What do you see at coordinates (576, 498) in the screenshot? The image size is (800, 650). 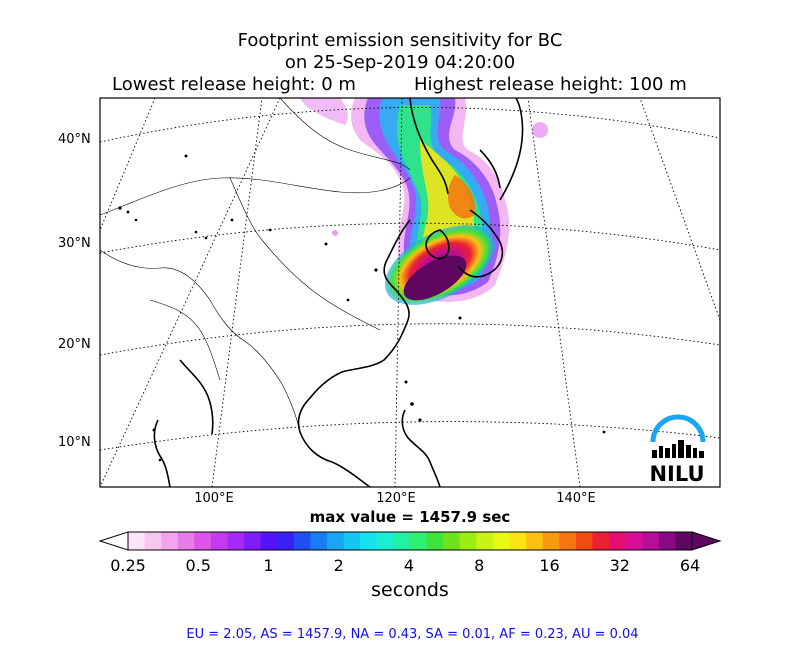 I see `lon-label-140e: 140°E` at bounding box center [576, 498].